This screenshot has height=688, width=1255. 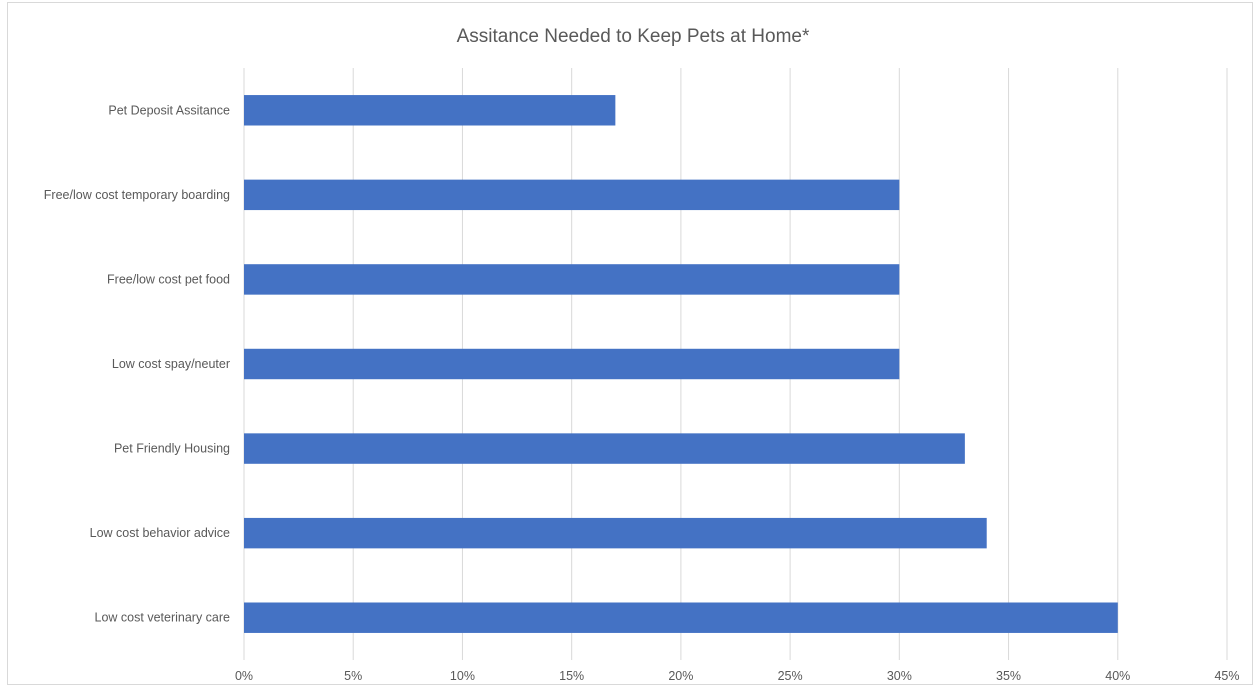 I want to click on category-label: Low cost spay/neuter, so click(x=171, y=364).